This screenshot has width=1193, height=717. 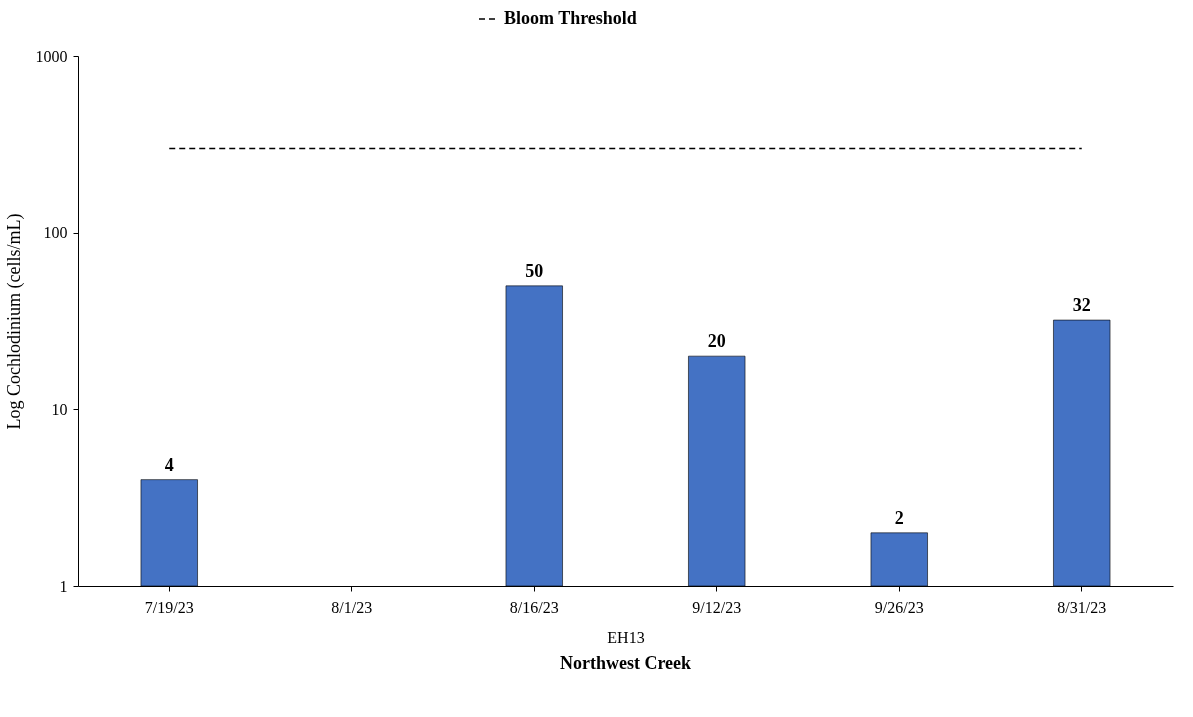 What do you see at coordinates (899, 517) in the screenshot?
I see `data-label: 2` at bounding box center [899, 517].